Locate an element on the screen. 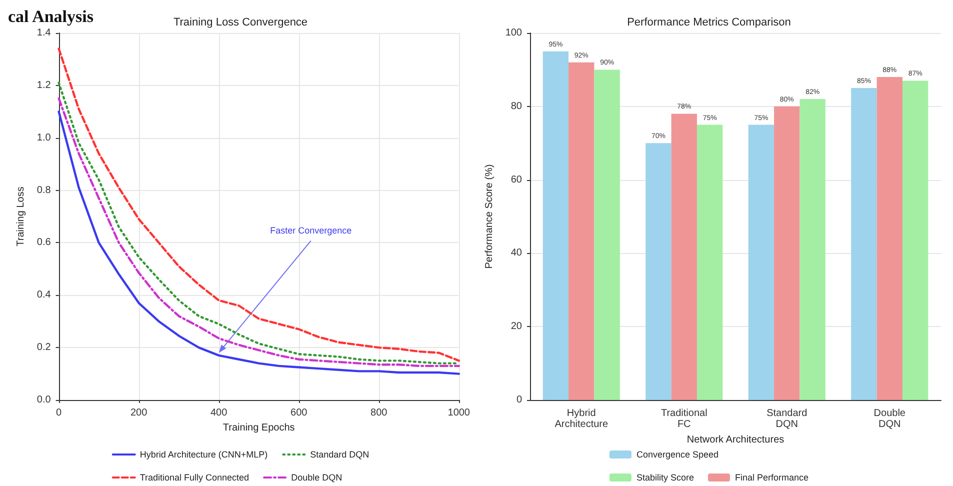  y-tick-label: 0.4 is located at coordinates (44, 295).